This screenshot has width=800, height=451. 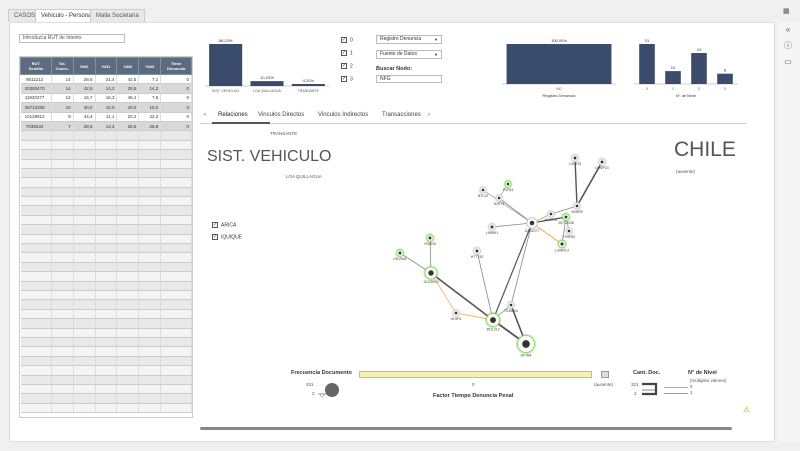 What do you see at coordinates (128, 66) in the screenshot?
I see `column-header: %N2` at bounding box center [128, 66].